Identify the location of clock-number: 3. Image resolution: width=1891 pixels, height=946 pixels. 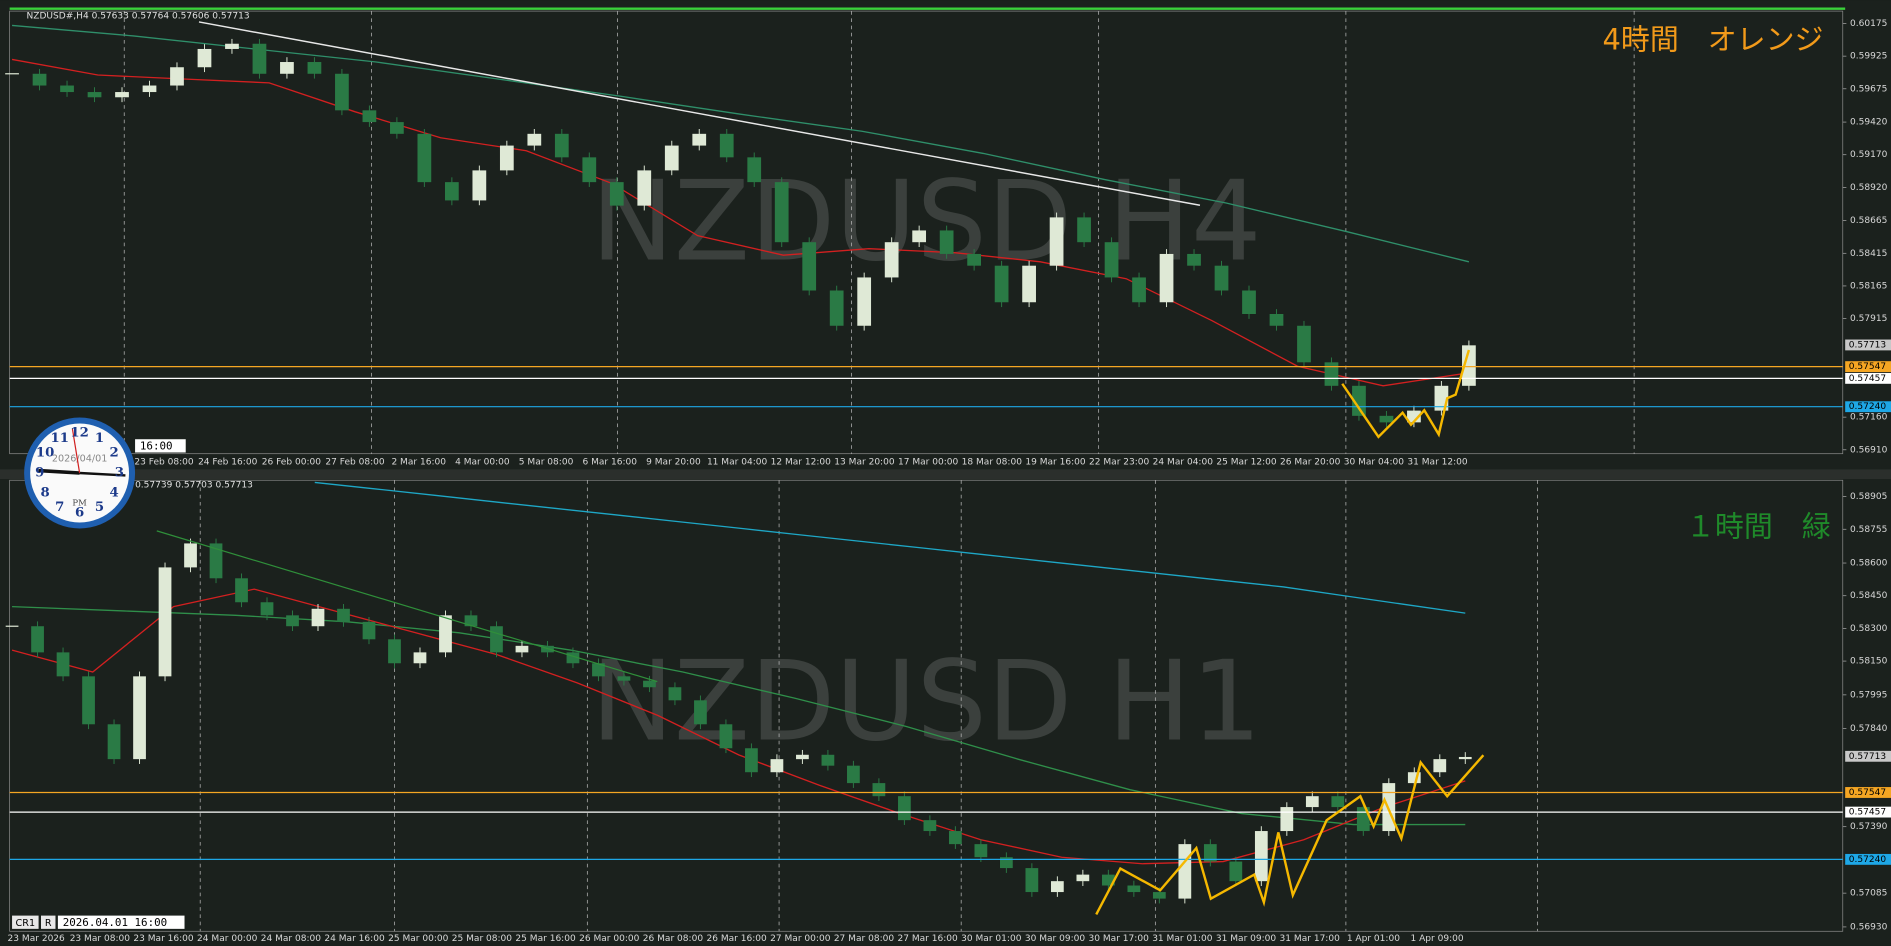
(119, 473).